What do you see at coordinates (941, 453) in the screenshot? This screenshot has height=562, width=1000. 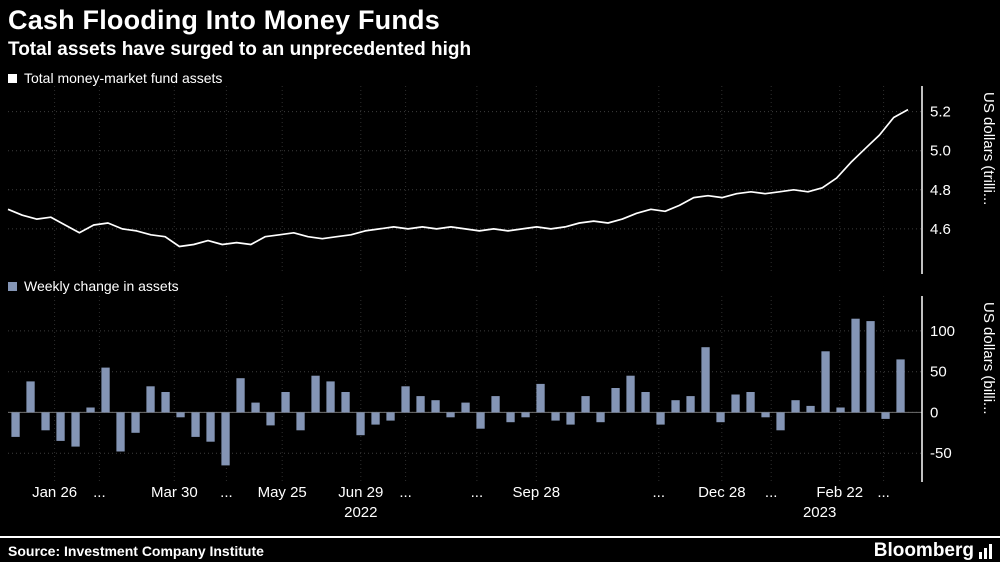 I see `svg-text: -50` at bounding box center [941, 453].